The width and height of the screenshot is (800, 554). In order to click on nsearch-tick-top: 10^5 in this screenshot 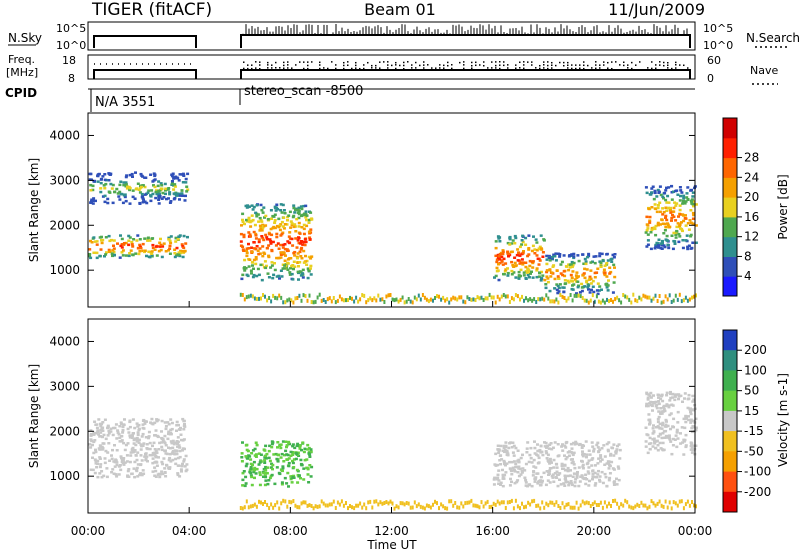, I will do `click(718, 28)`.